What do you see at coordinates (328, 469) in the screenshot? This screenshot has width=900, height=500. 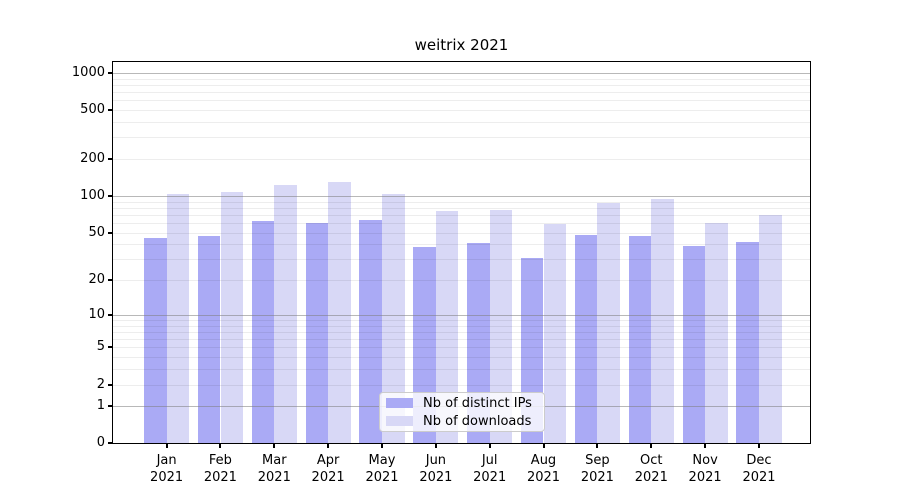 I see `x-label-apr: Apr 2021` at bounding box center [328, 469].